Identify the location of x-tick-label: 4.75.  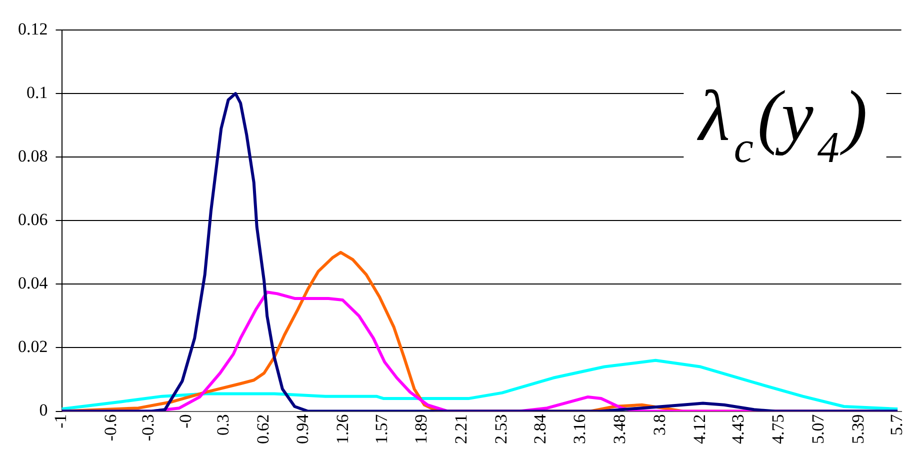
(778, 429).